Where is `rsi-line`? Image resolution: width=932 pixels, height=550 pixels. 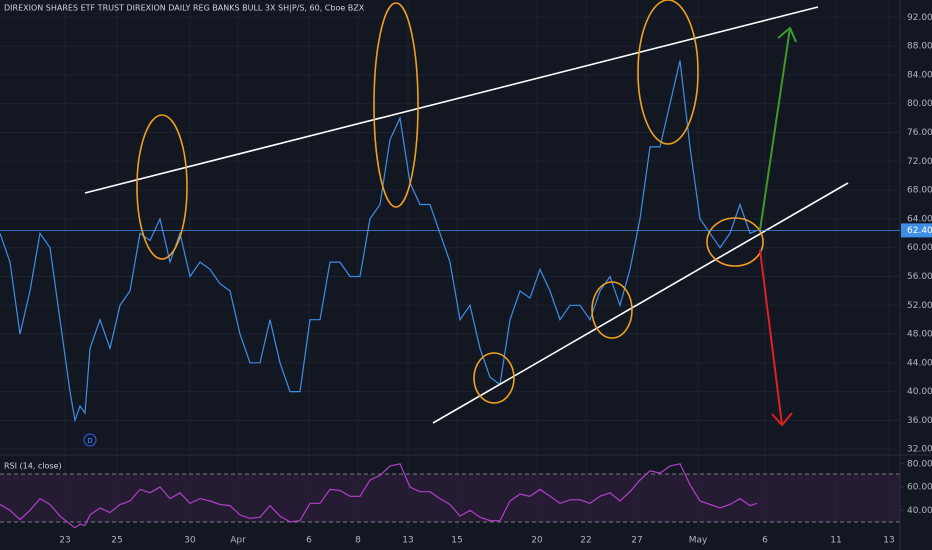 rsi-line is located at coordinates (379, 496).